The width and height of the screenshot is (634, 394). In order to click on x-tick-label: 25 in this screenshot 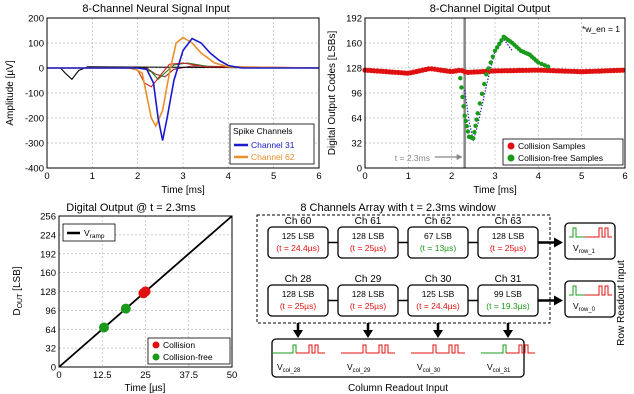, I will do `click(145, 375)`.